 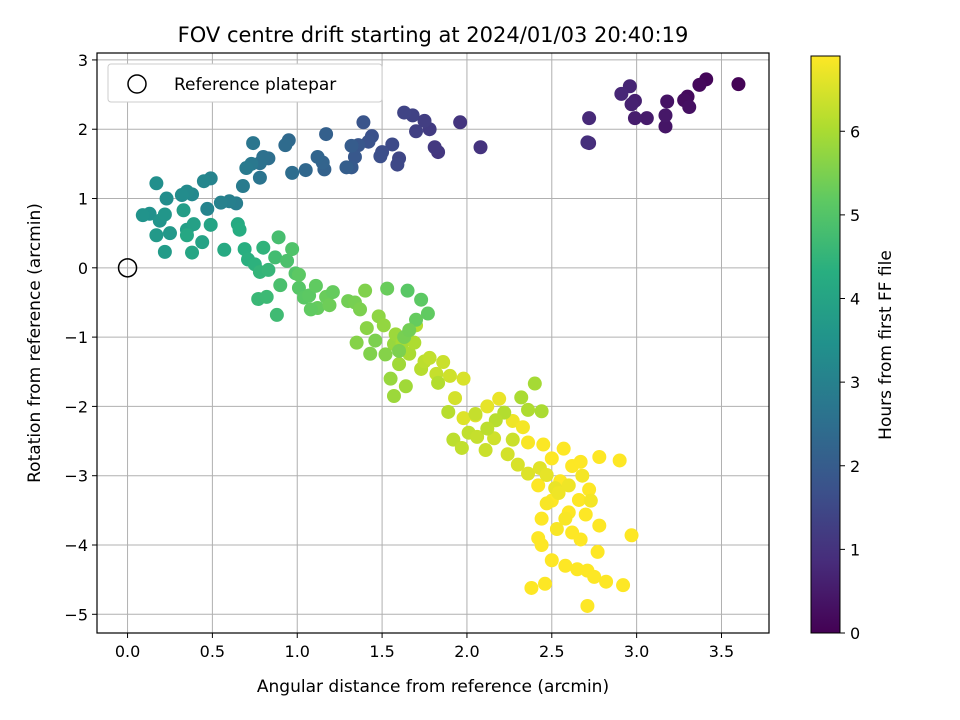 I want to click on legend-marker-icon, so click(x=137, y=84).